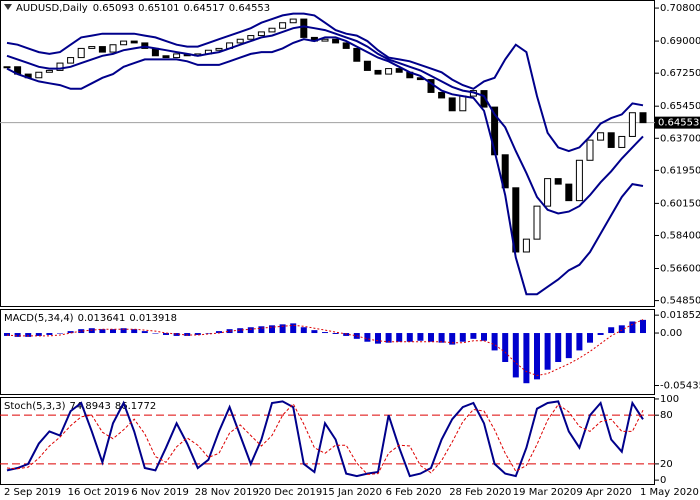 The height and width of the screenshot is (500, 700). Describe the element at coordinates (680, 315) in the screenshot. I see `y-tick-label: 0.018525` at that location.